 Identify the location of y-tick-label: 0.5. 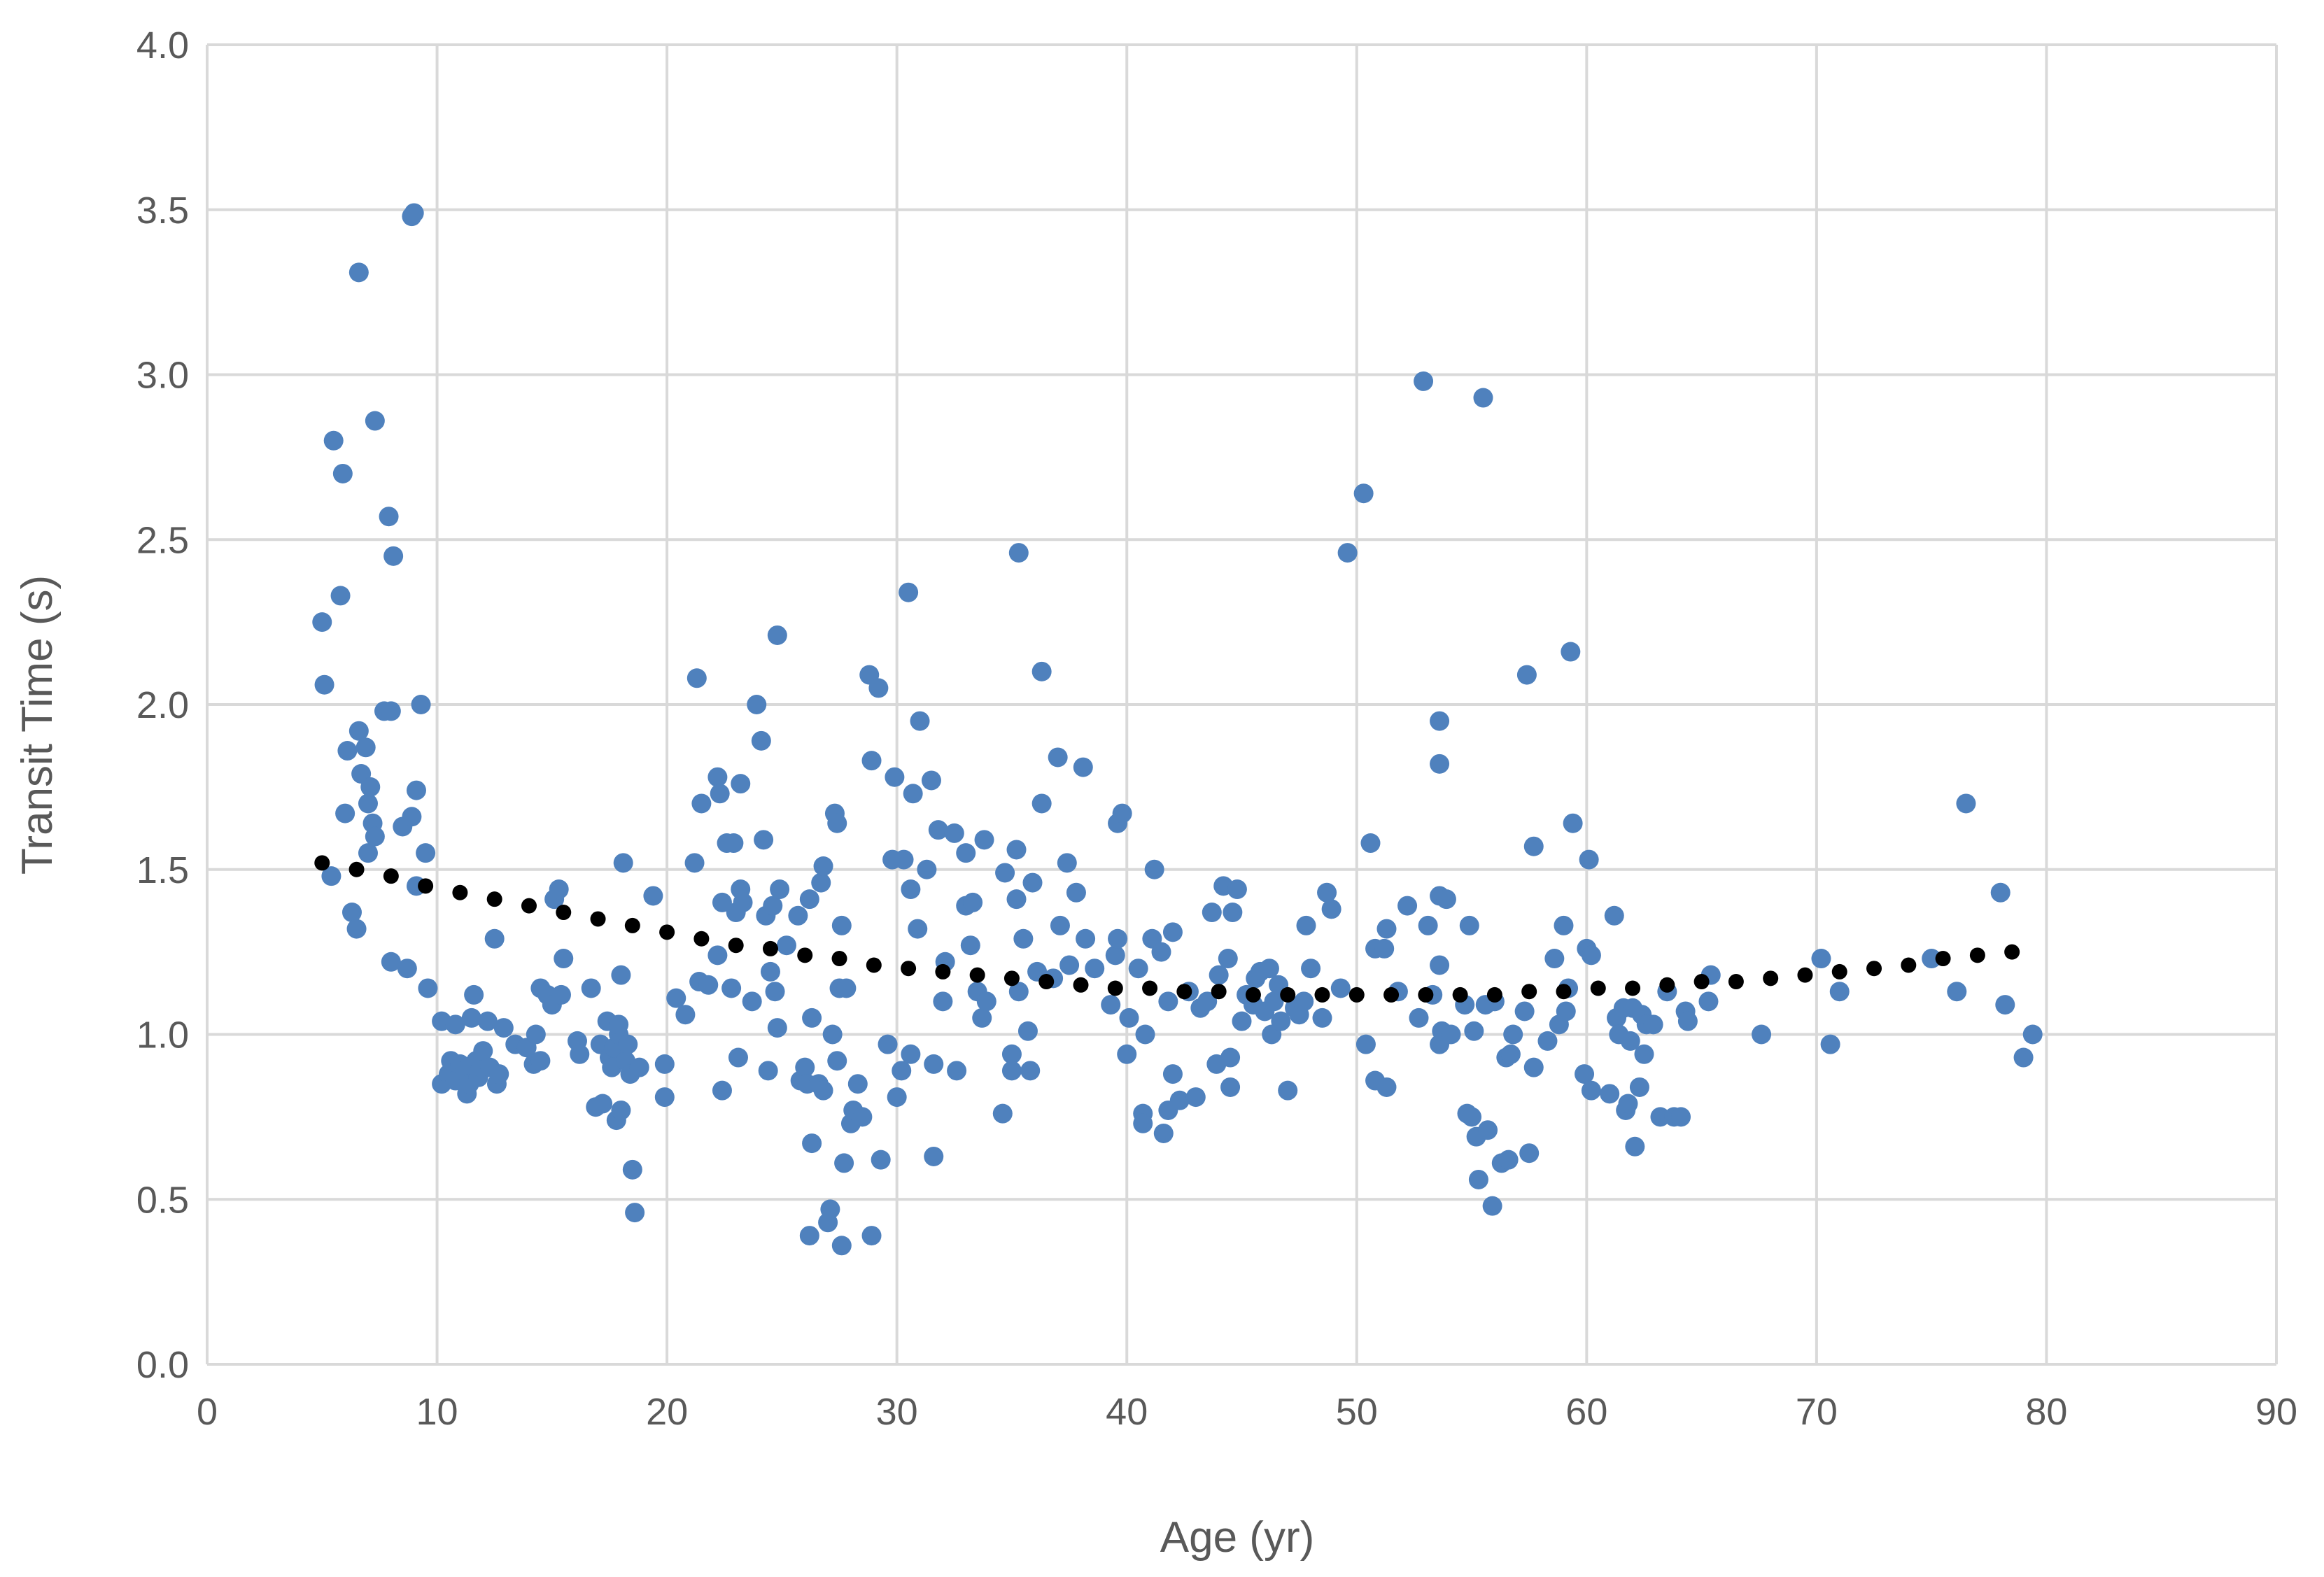
(162, 1200).